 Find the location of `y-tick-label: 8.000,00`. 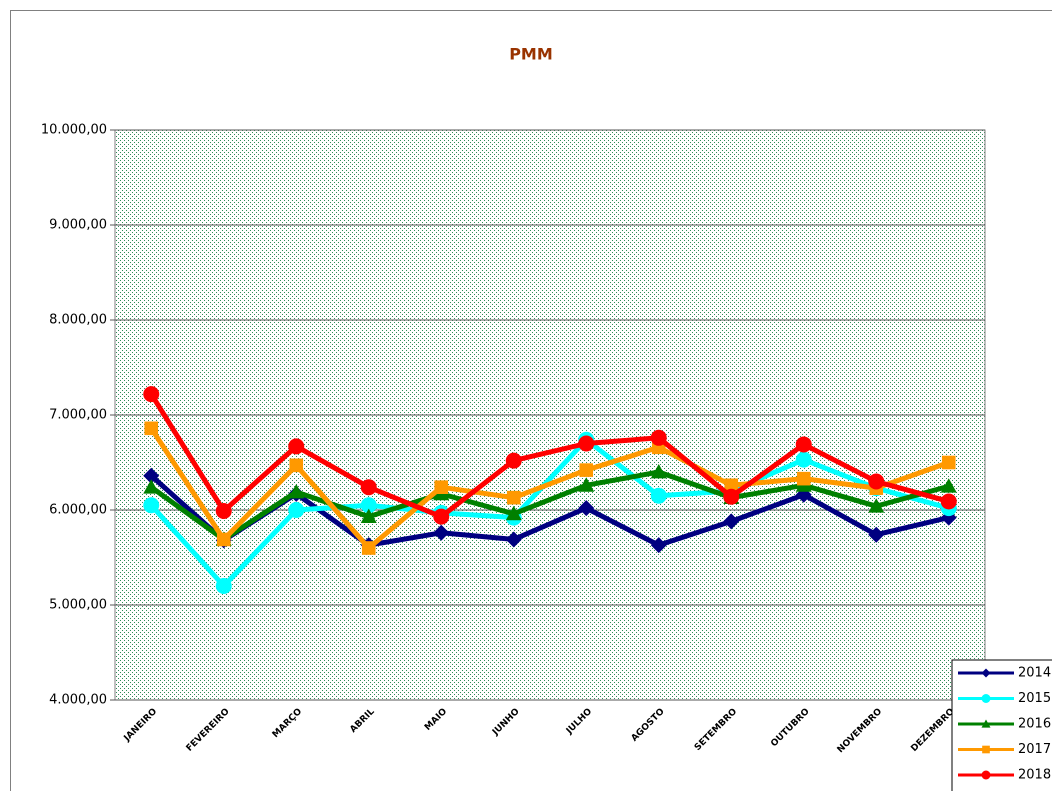

y-tick-label: 8.000,00 is located at coordinates (78, 320).